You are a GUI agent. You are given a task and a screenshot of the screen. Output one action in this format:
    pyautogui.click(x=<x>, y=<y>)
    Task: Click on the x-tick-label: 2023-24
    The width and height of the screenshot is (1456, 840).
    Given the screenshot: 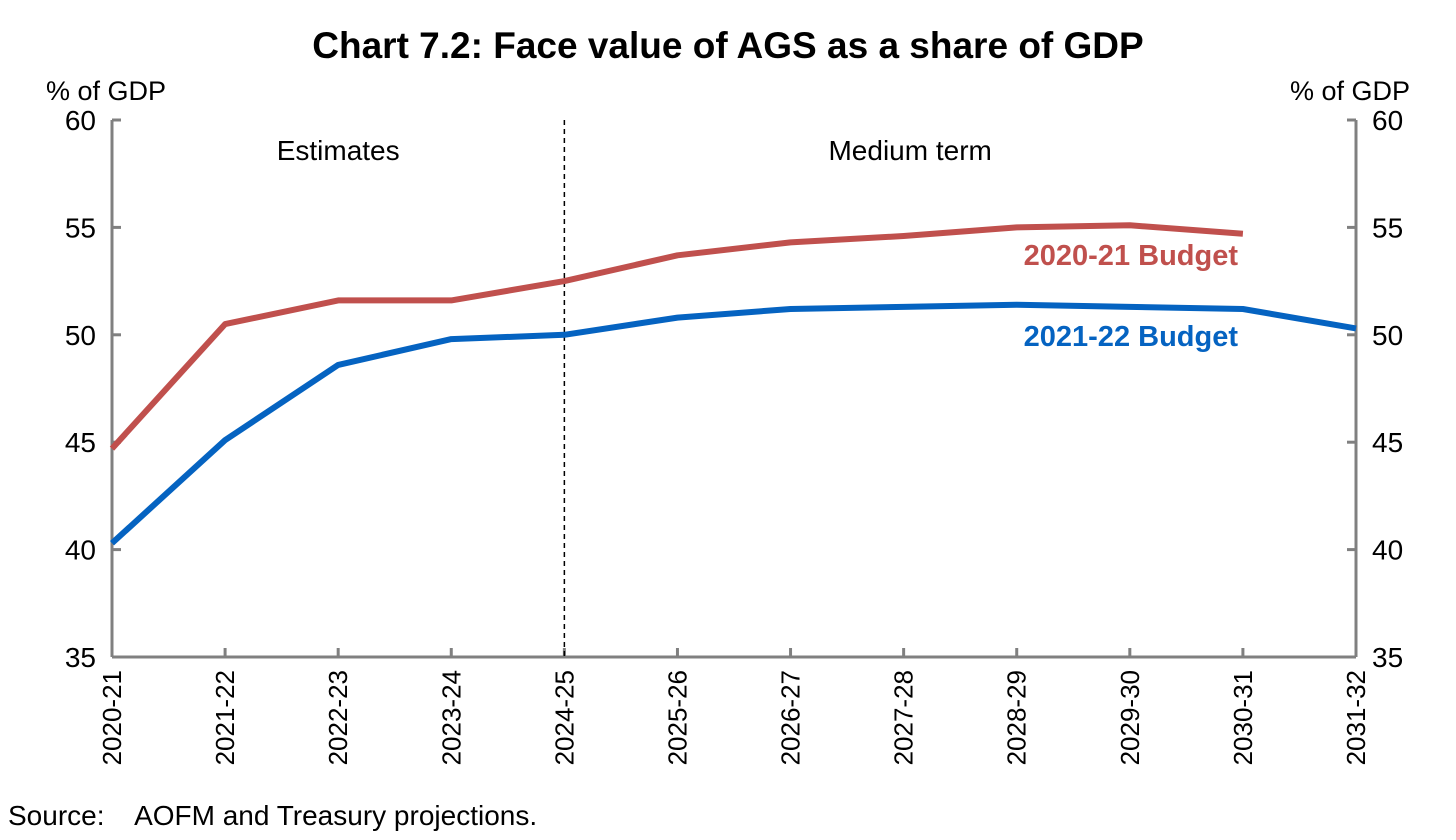 What is the action you would take?
    pyautogui.click(x=451, y=717)
    